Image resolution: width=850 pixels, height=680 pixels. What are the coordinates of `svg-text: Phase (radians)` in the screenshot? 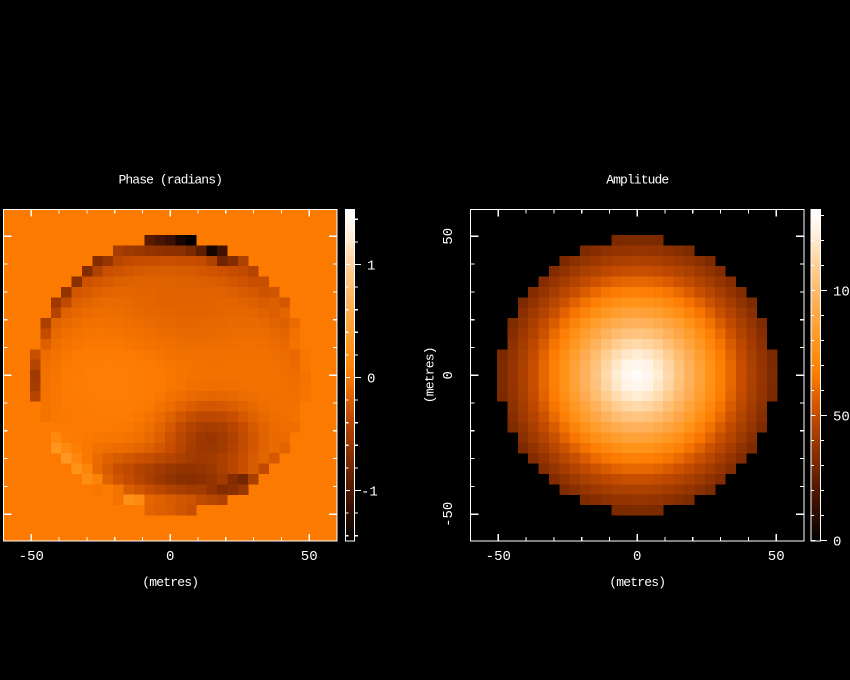 It's located at (170, 180).